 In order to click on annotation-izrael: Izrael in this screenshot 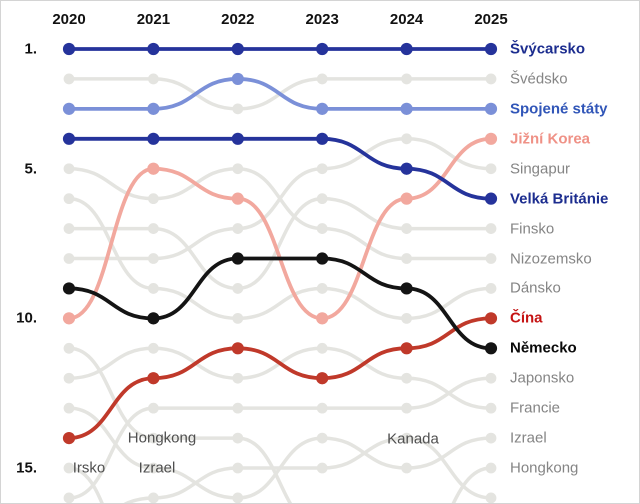, I will do `click(157, 468)`.